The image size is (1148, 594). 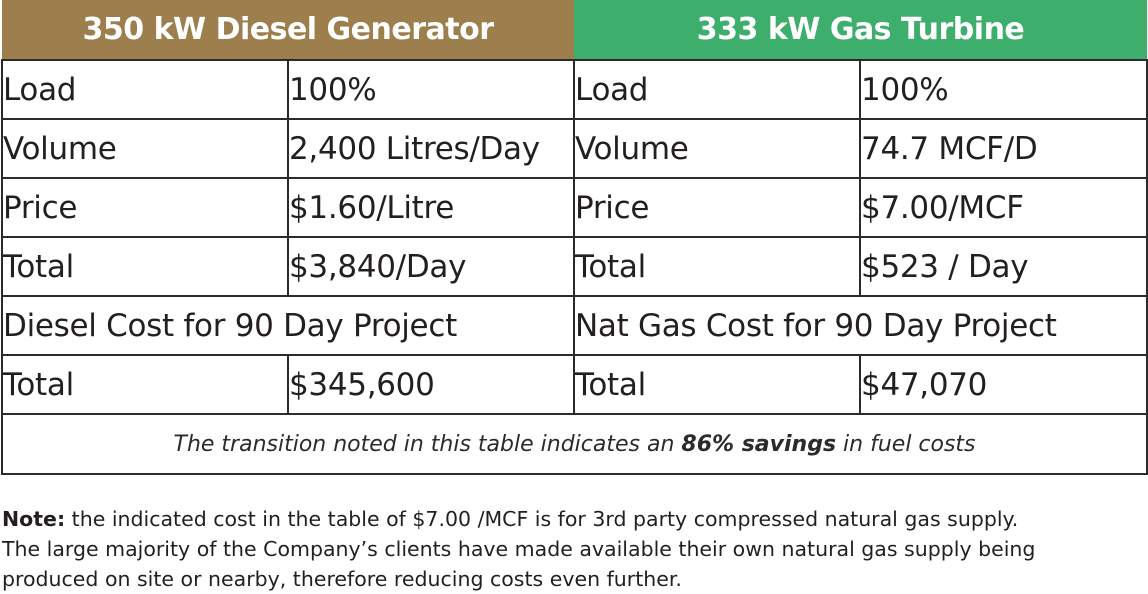 I want to click on gas-load-value: 100%, so click(x=1003, y=89).